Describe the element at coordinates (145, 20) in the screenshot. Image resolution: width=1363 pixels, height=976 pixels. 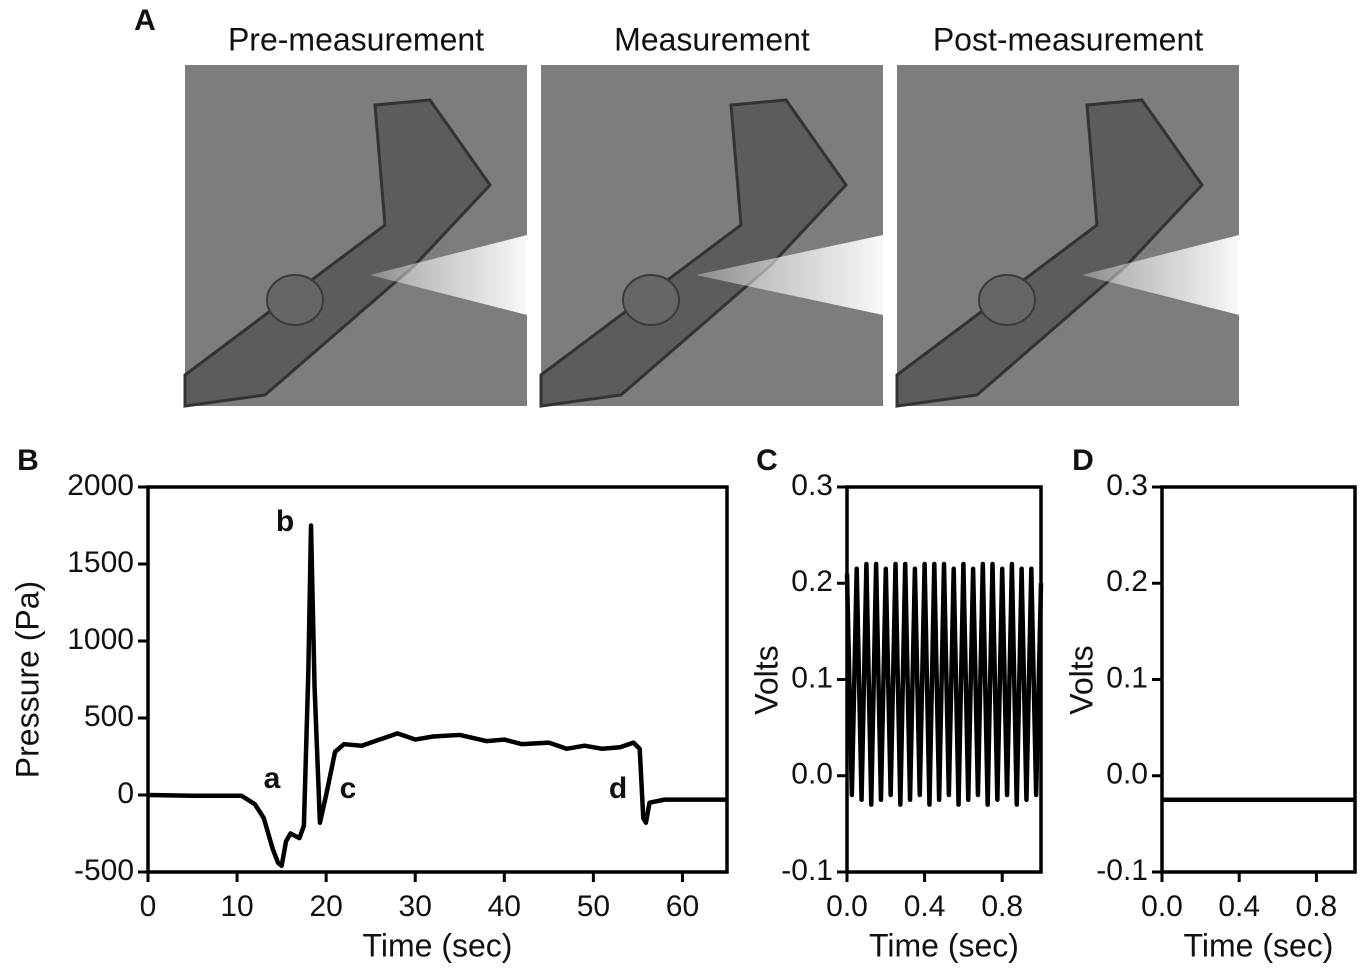
I see `panel-label: A` at that location.